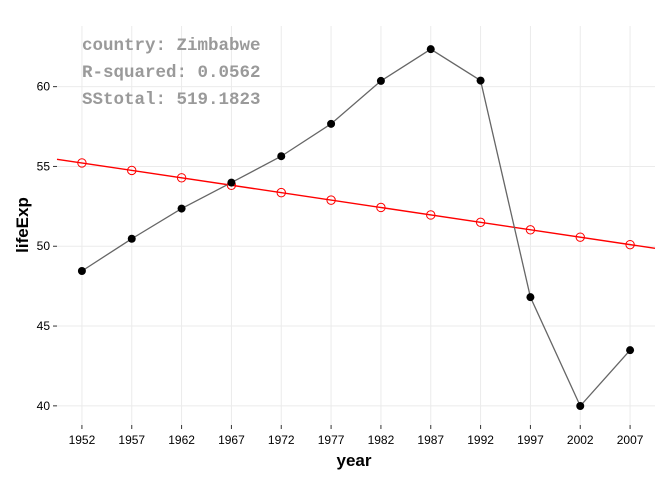 The height and width of the screenshot is (480, 672). Describe the element at coordinates (381, 440) in the screenshot. I see `x-tick-label: 1982` at that location.